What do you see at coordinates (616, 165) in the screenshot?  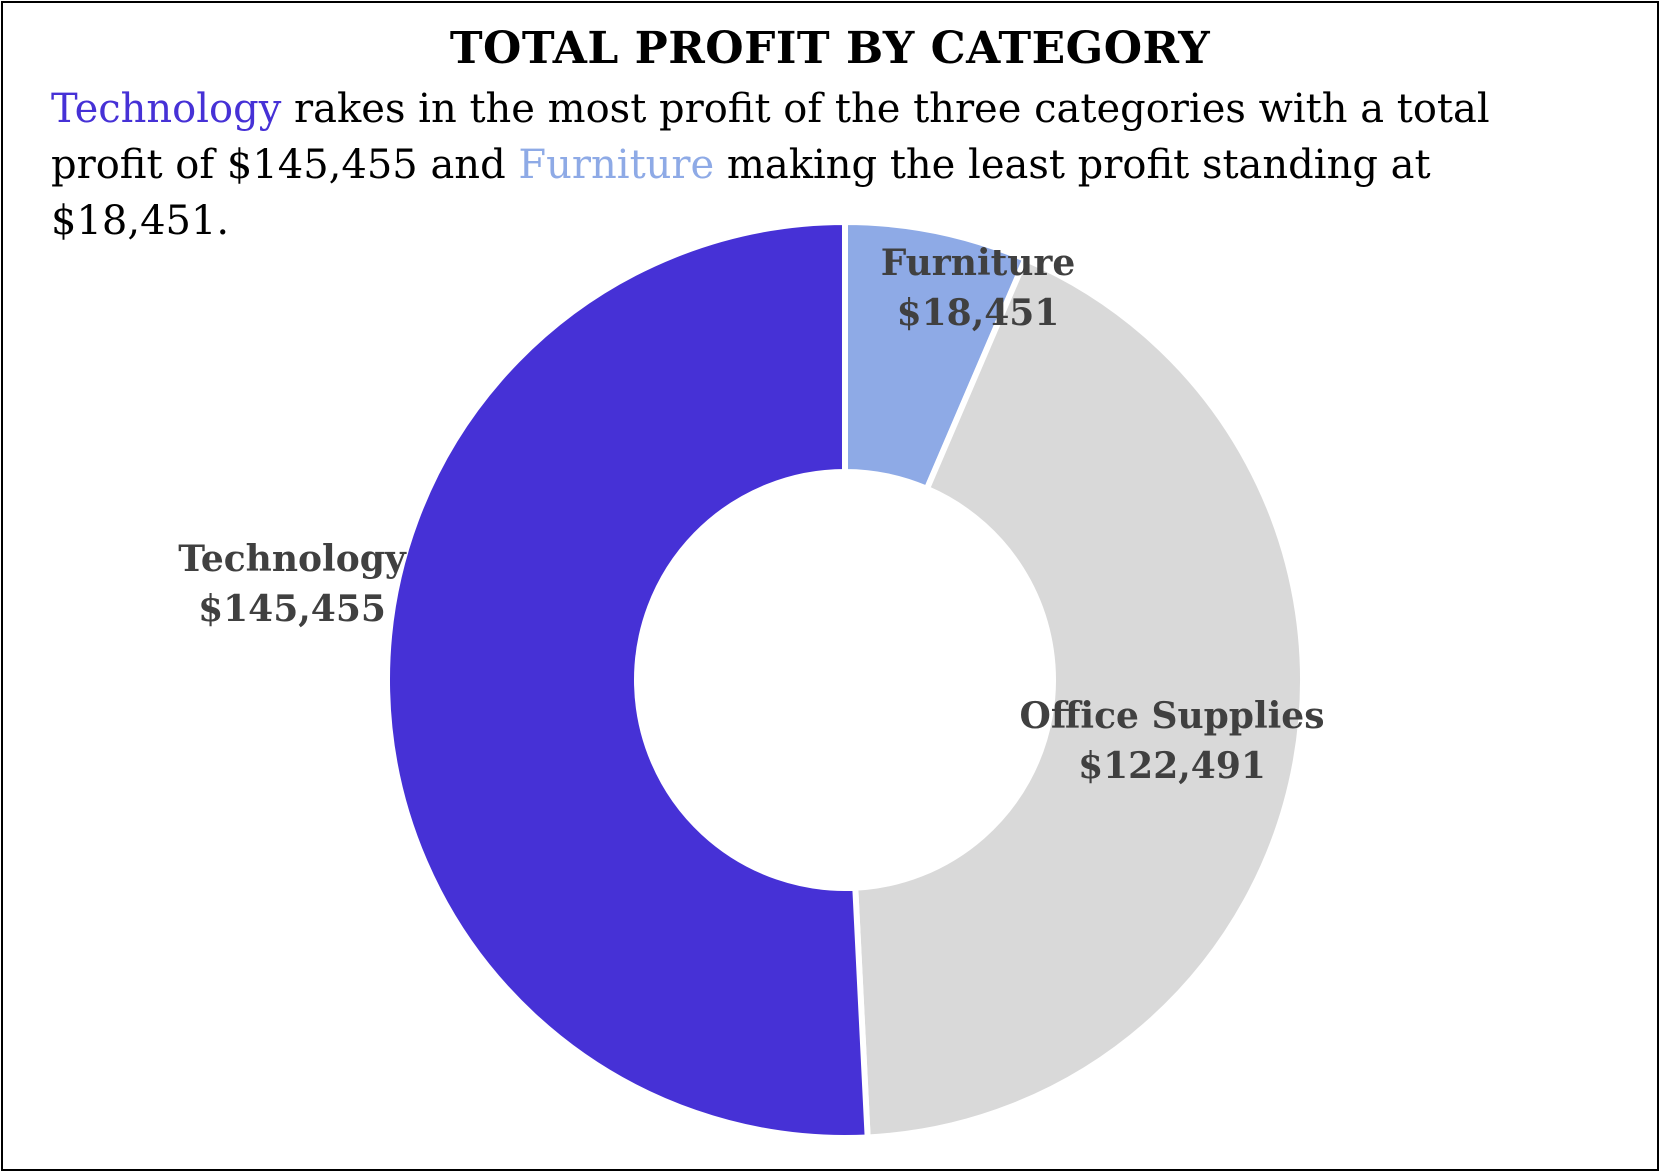 I see `subtitle-furniture: Furniture` at bounding box center [616, 165].